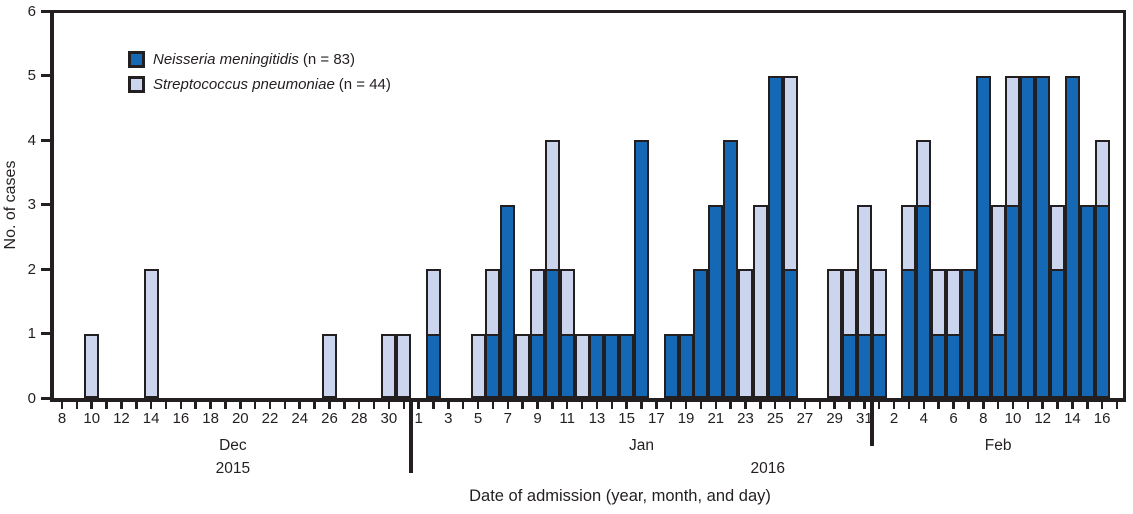 This screenshot has height=514, width=1133. What do you see at coordinates (240, 418) in the screenshot?
I see `x-tick-label: 20` at bounding box center [240, 418].